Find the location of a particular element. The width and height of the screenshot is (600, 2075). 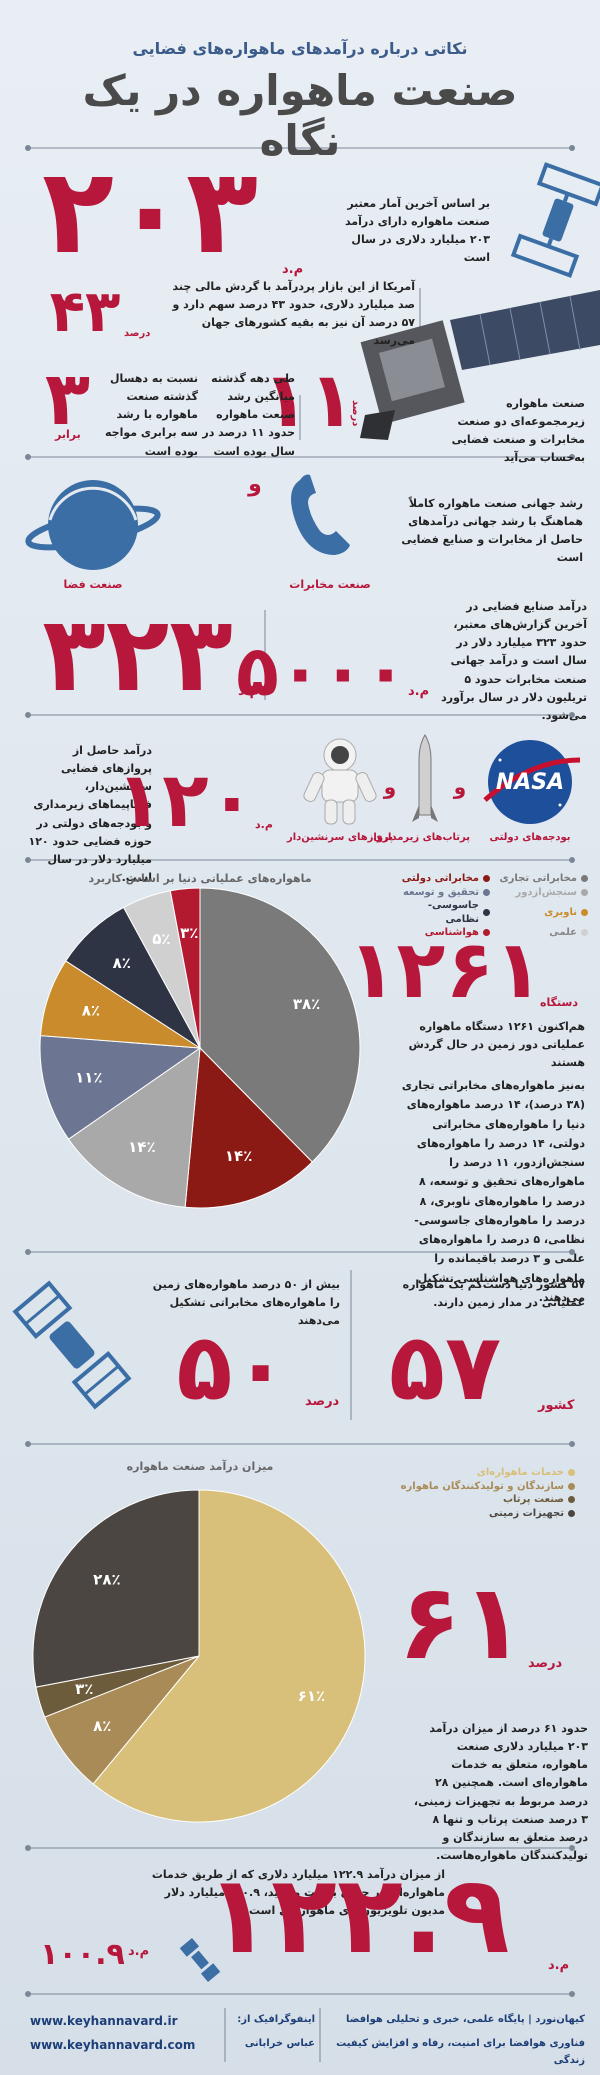

legend-label: سازندگان و تولیدکنندگان ماهواره is located at coordinates (482, 1486).